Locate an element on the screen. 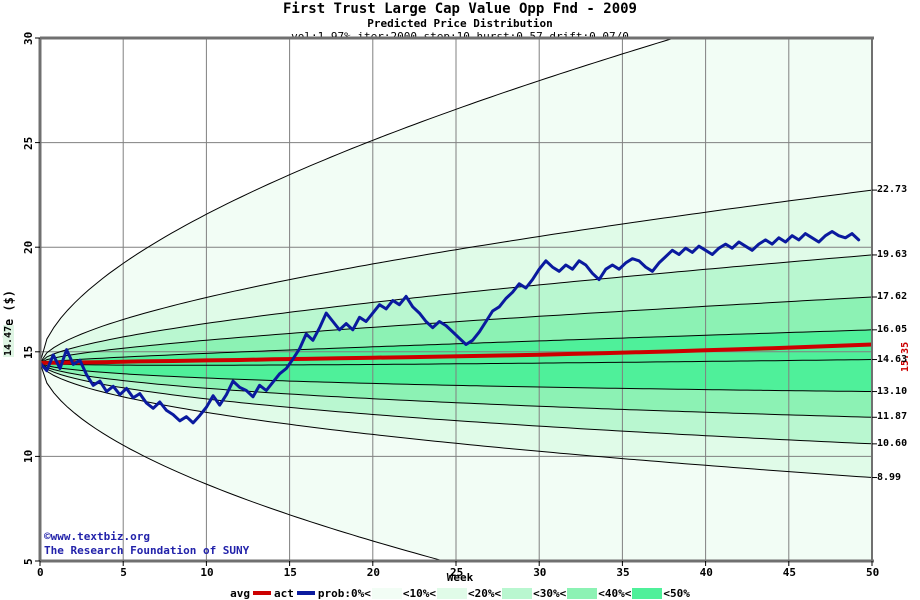 Image resolution: width=920 pixels, height=600 pixels. credit-website: ©www.textbiz.org is located at coordinates (97, 536).